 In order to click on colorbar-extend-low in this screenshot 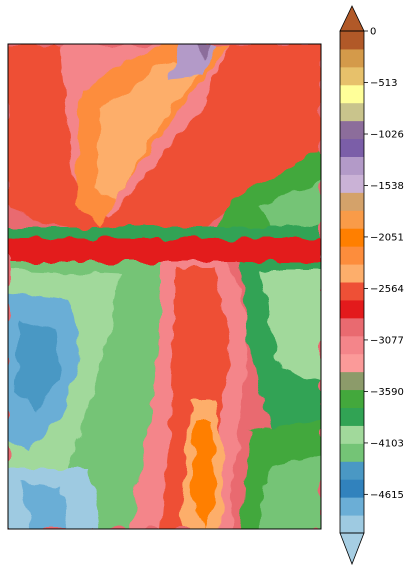, I will do `click(352, 549)`.